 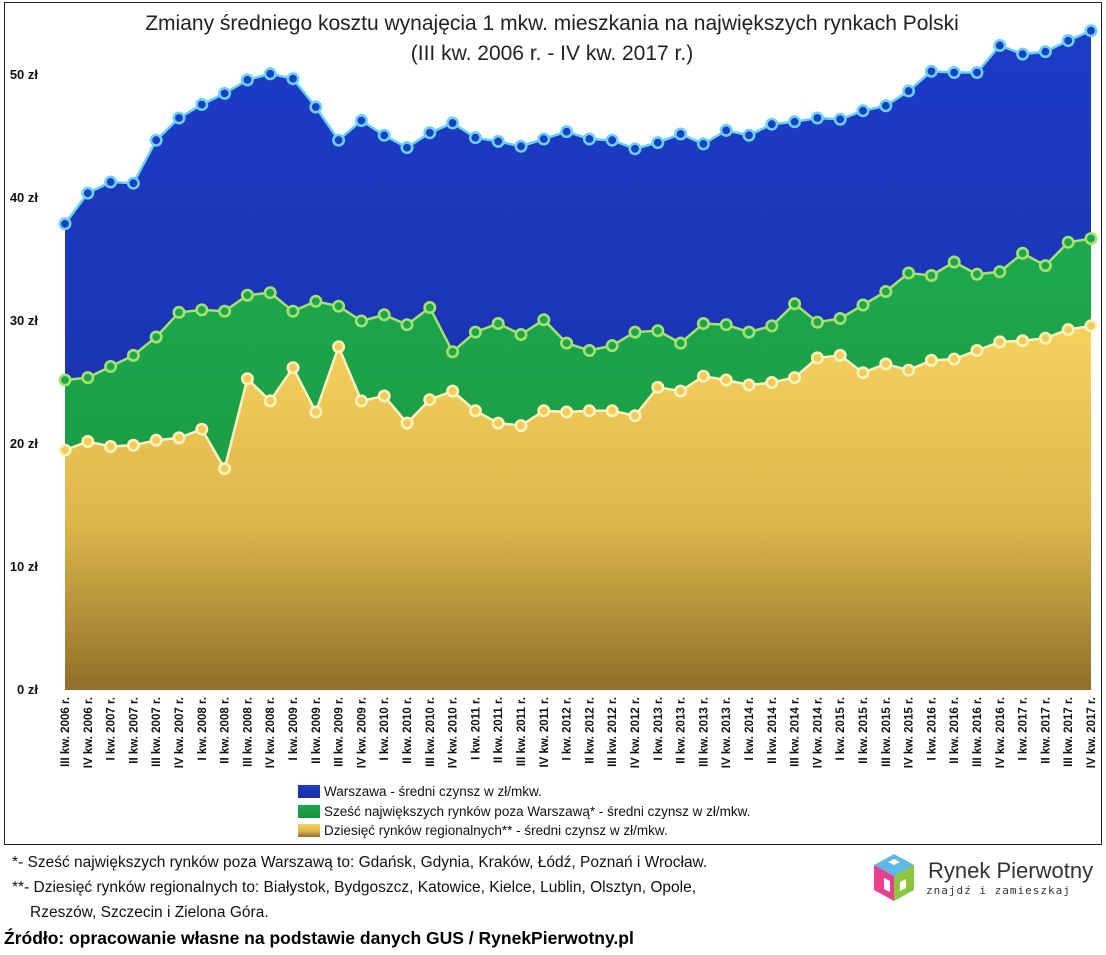 What do you see at coordinates (408, 730) in the screenshot?
I see `x-tick-label: II kw. 2010 r.` at bounding box center [408, 730].